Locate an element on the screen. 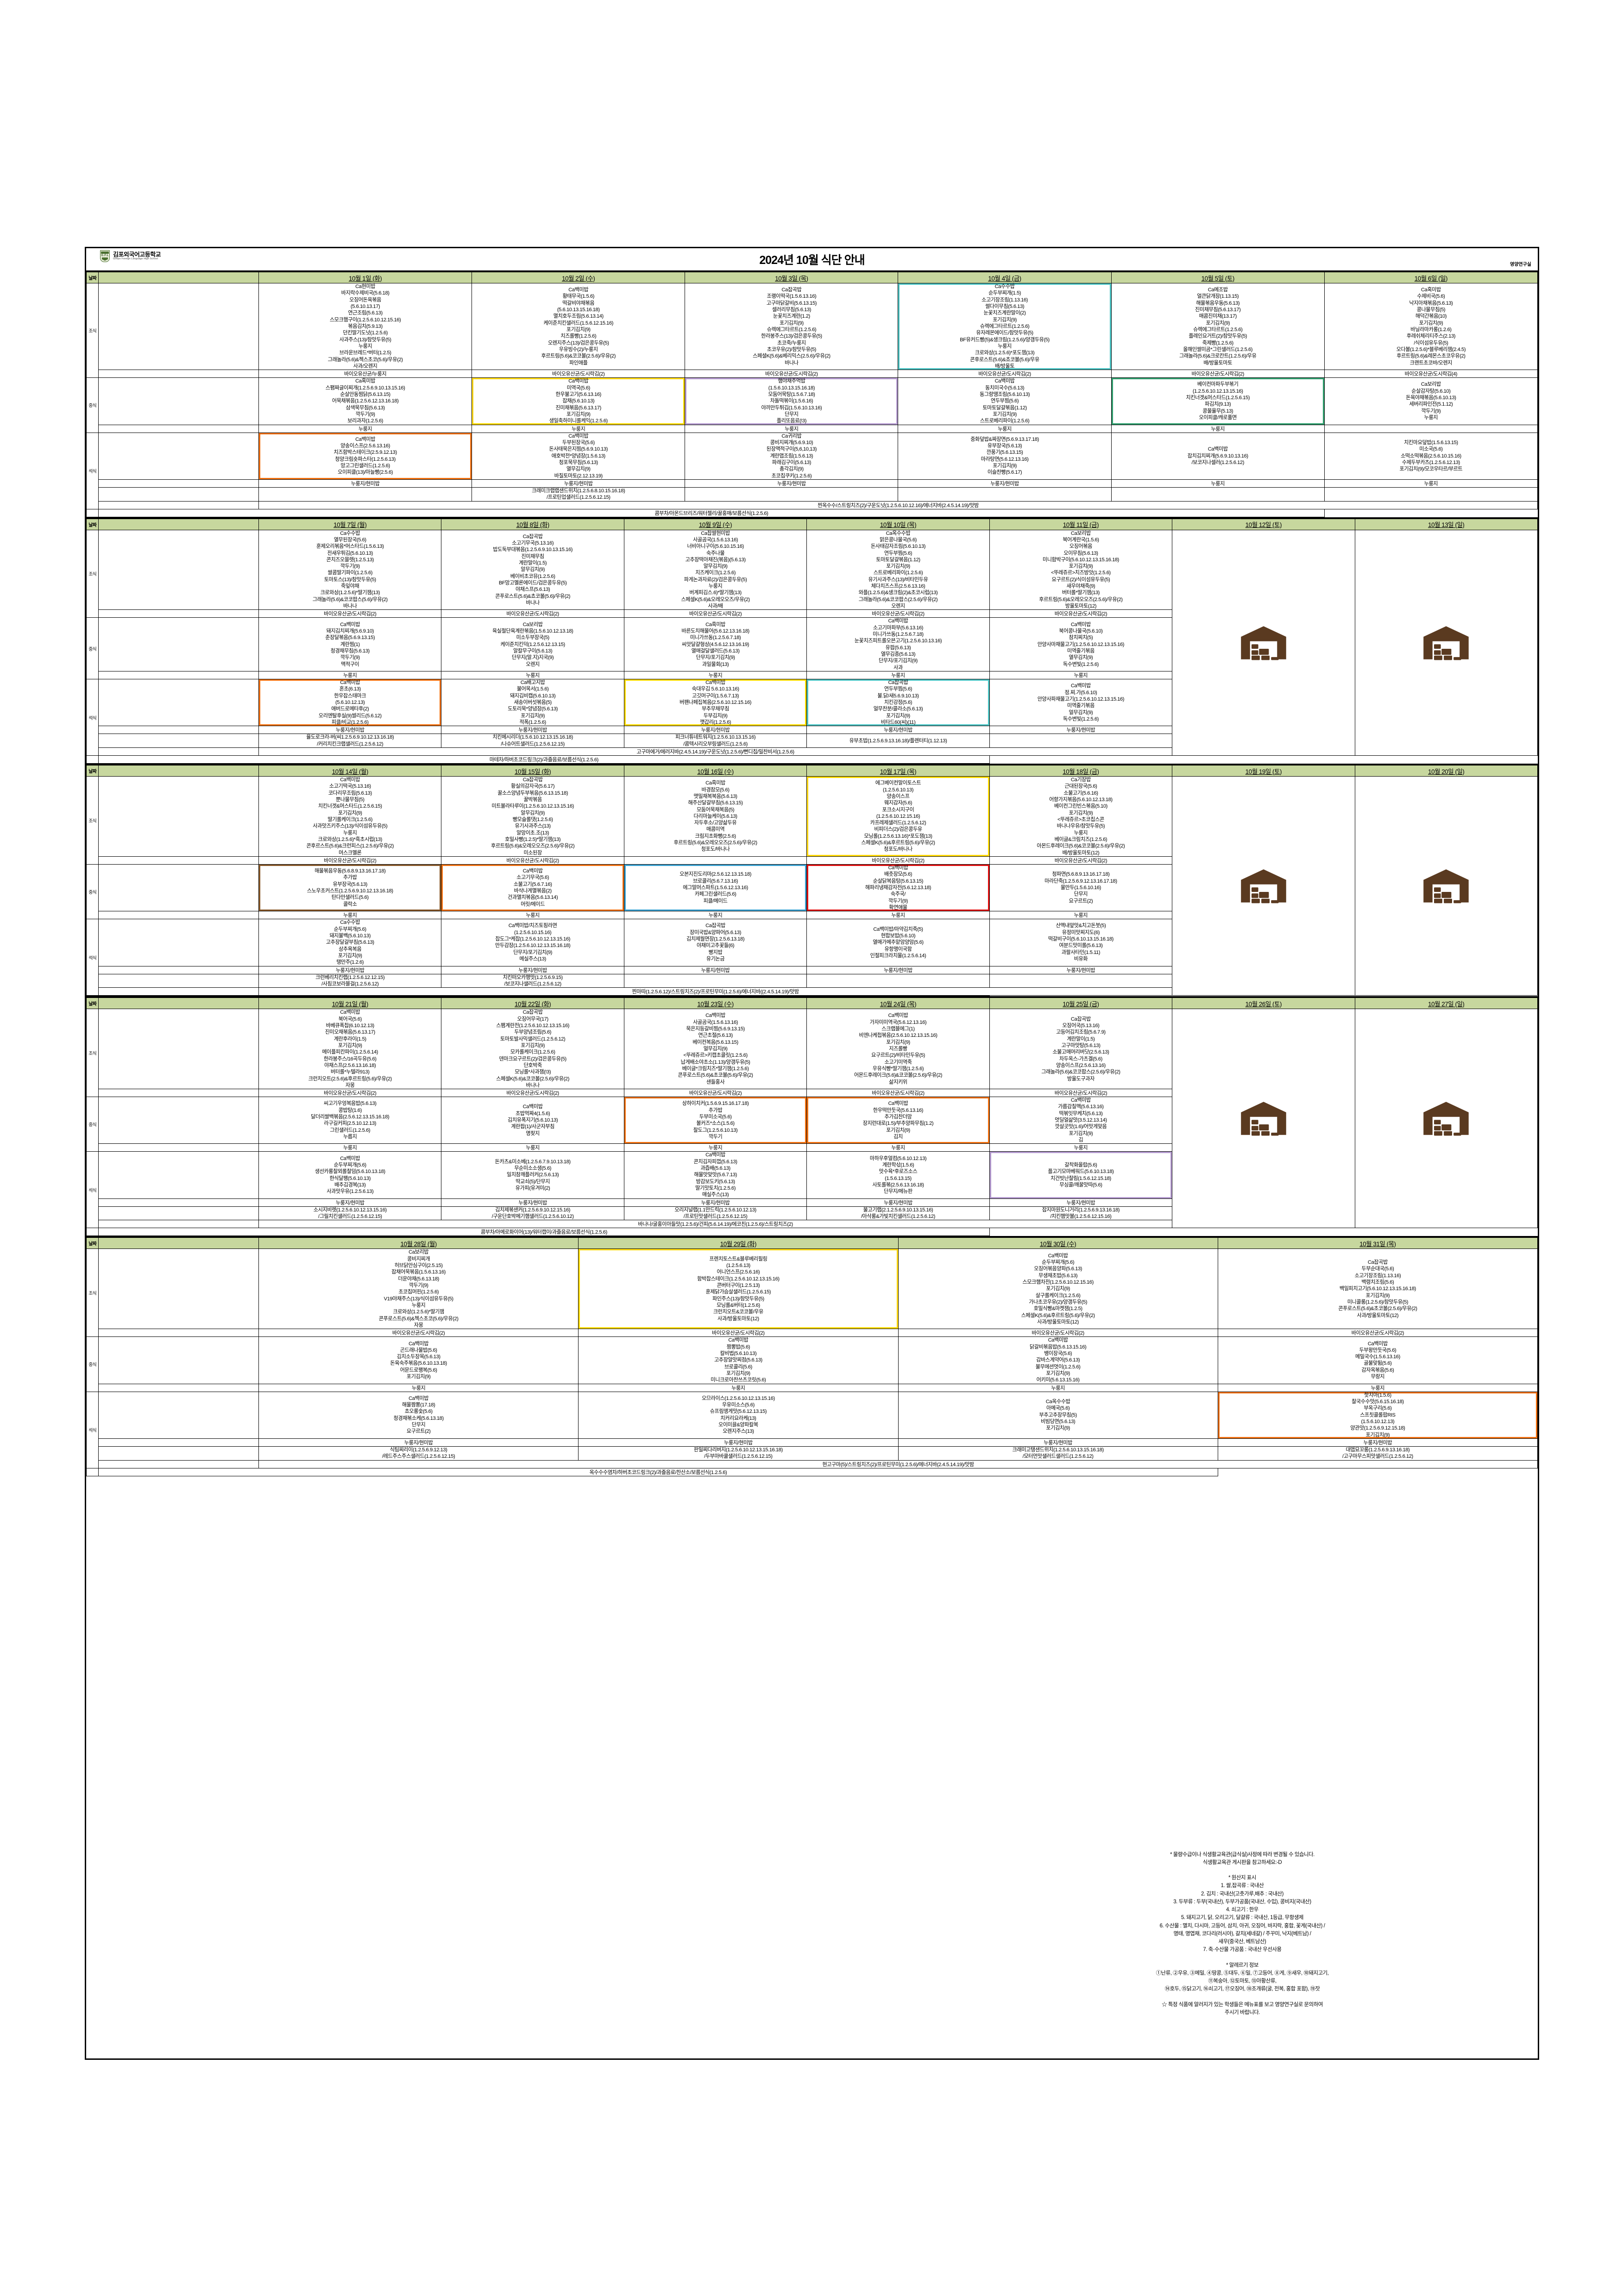 This screenshot has height=2296, width=1623. lunch-note-cell-4: 누룽지 is located at coordinates (1377, 1387).